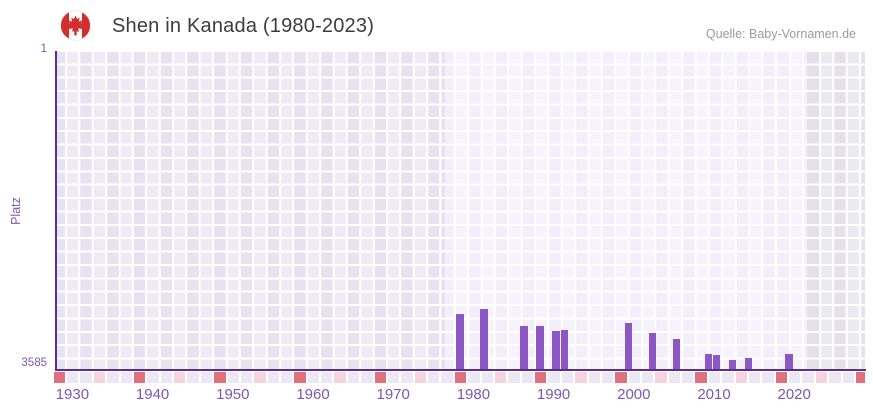  I want to click on canada-flag-icon, so click(75, 25).